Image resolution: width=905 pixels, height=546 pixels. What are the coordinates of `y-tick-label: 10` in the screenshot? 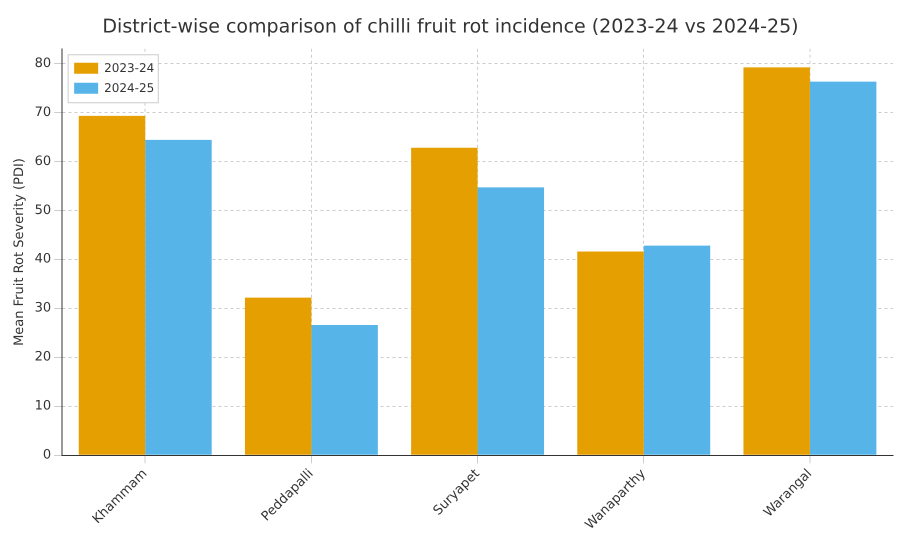 It's located at (43, 406).